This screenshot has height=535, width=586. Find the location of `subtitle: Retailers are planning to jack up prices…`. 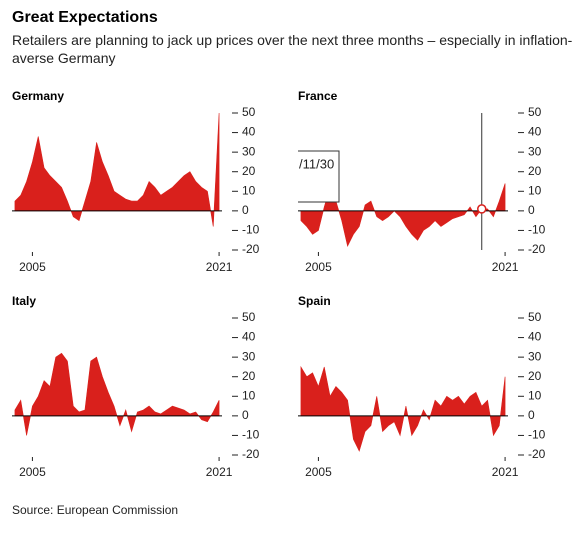

subtitle: Retailers are planning to jack up prices… is located at coordinates (292, 49).